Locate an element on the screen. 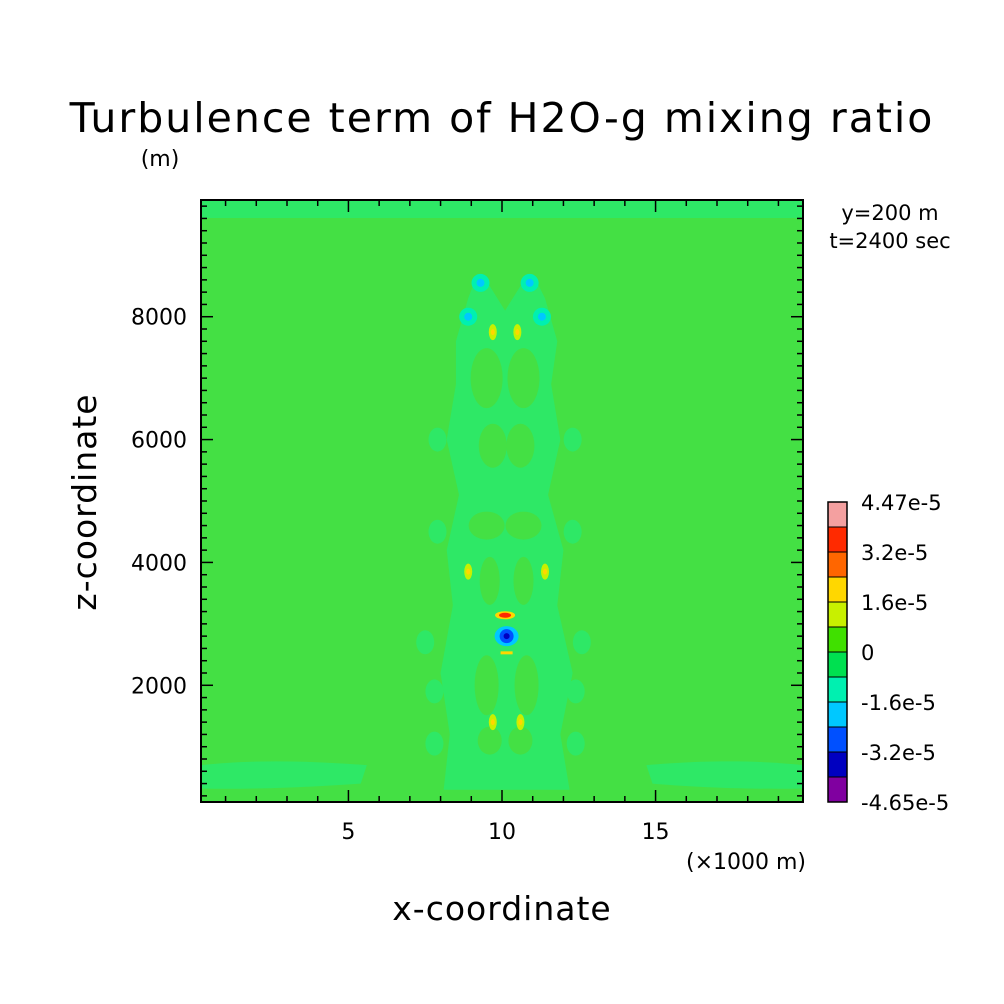  x-tick-label: 10 is located at coordinates (502, 832).